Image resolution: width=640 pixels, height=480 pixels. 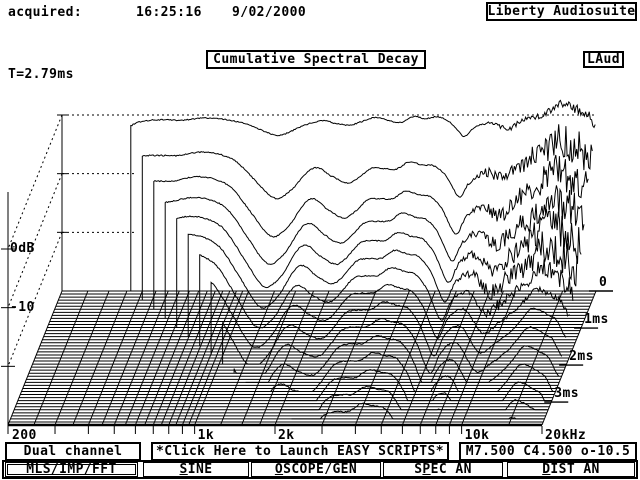 I want to click on button-mls-imp-fft: M LS/IMP/FFT, so click(x=71, y=469).